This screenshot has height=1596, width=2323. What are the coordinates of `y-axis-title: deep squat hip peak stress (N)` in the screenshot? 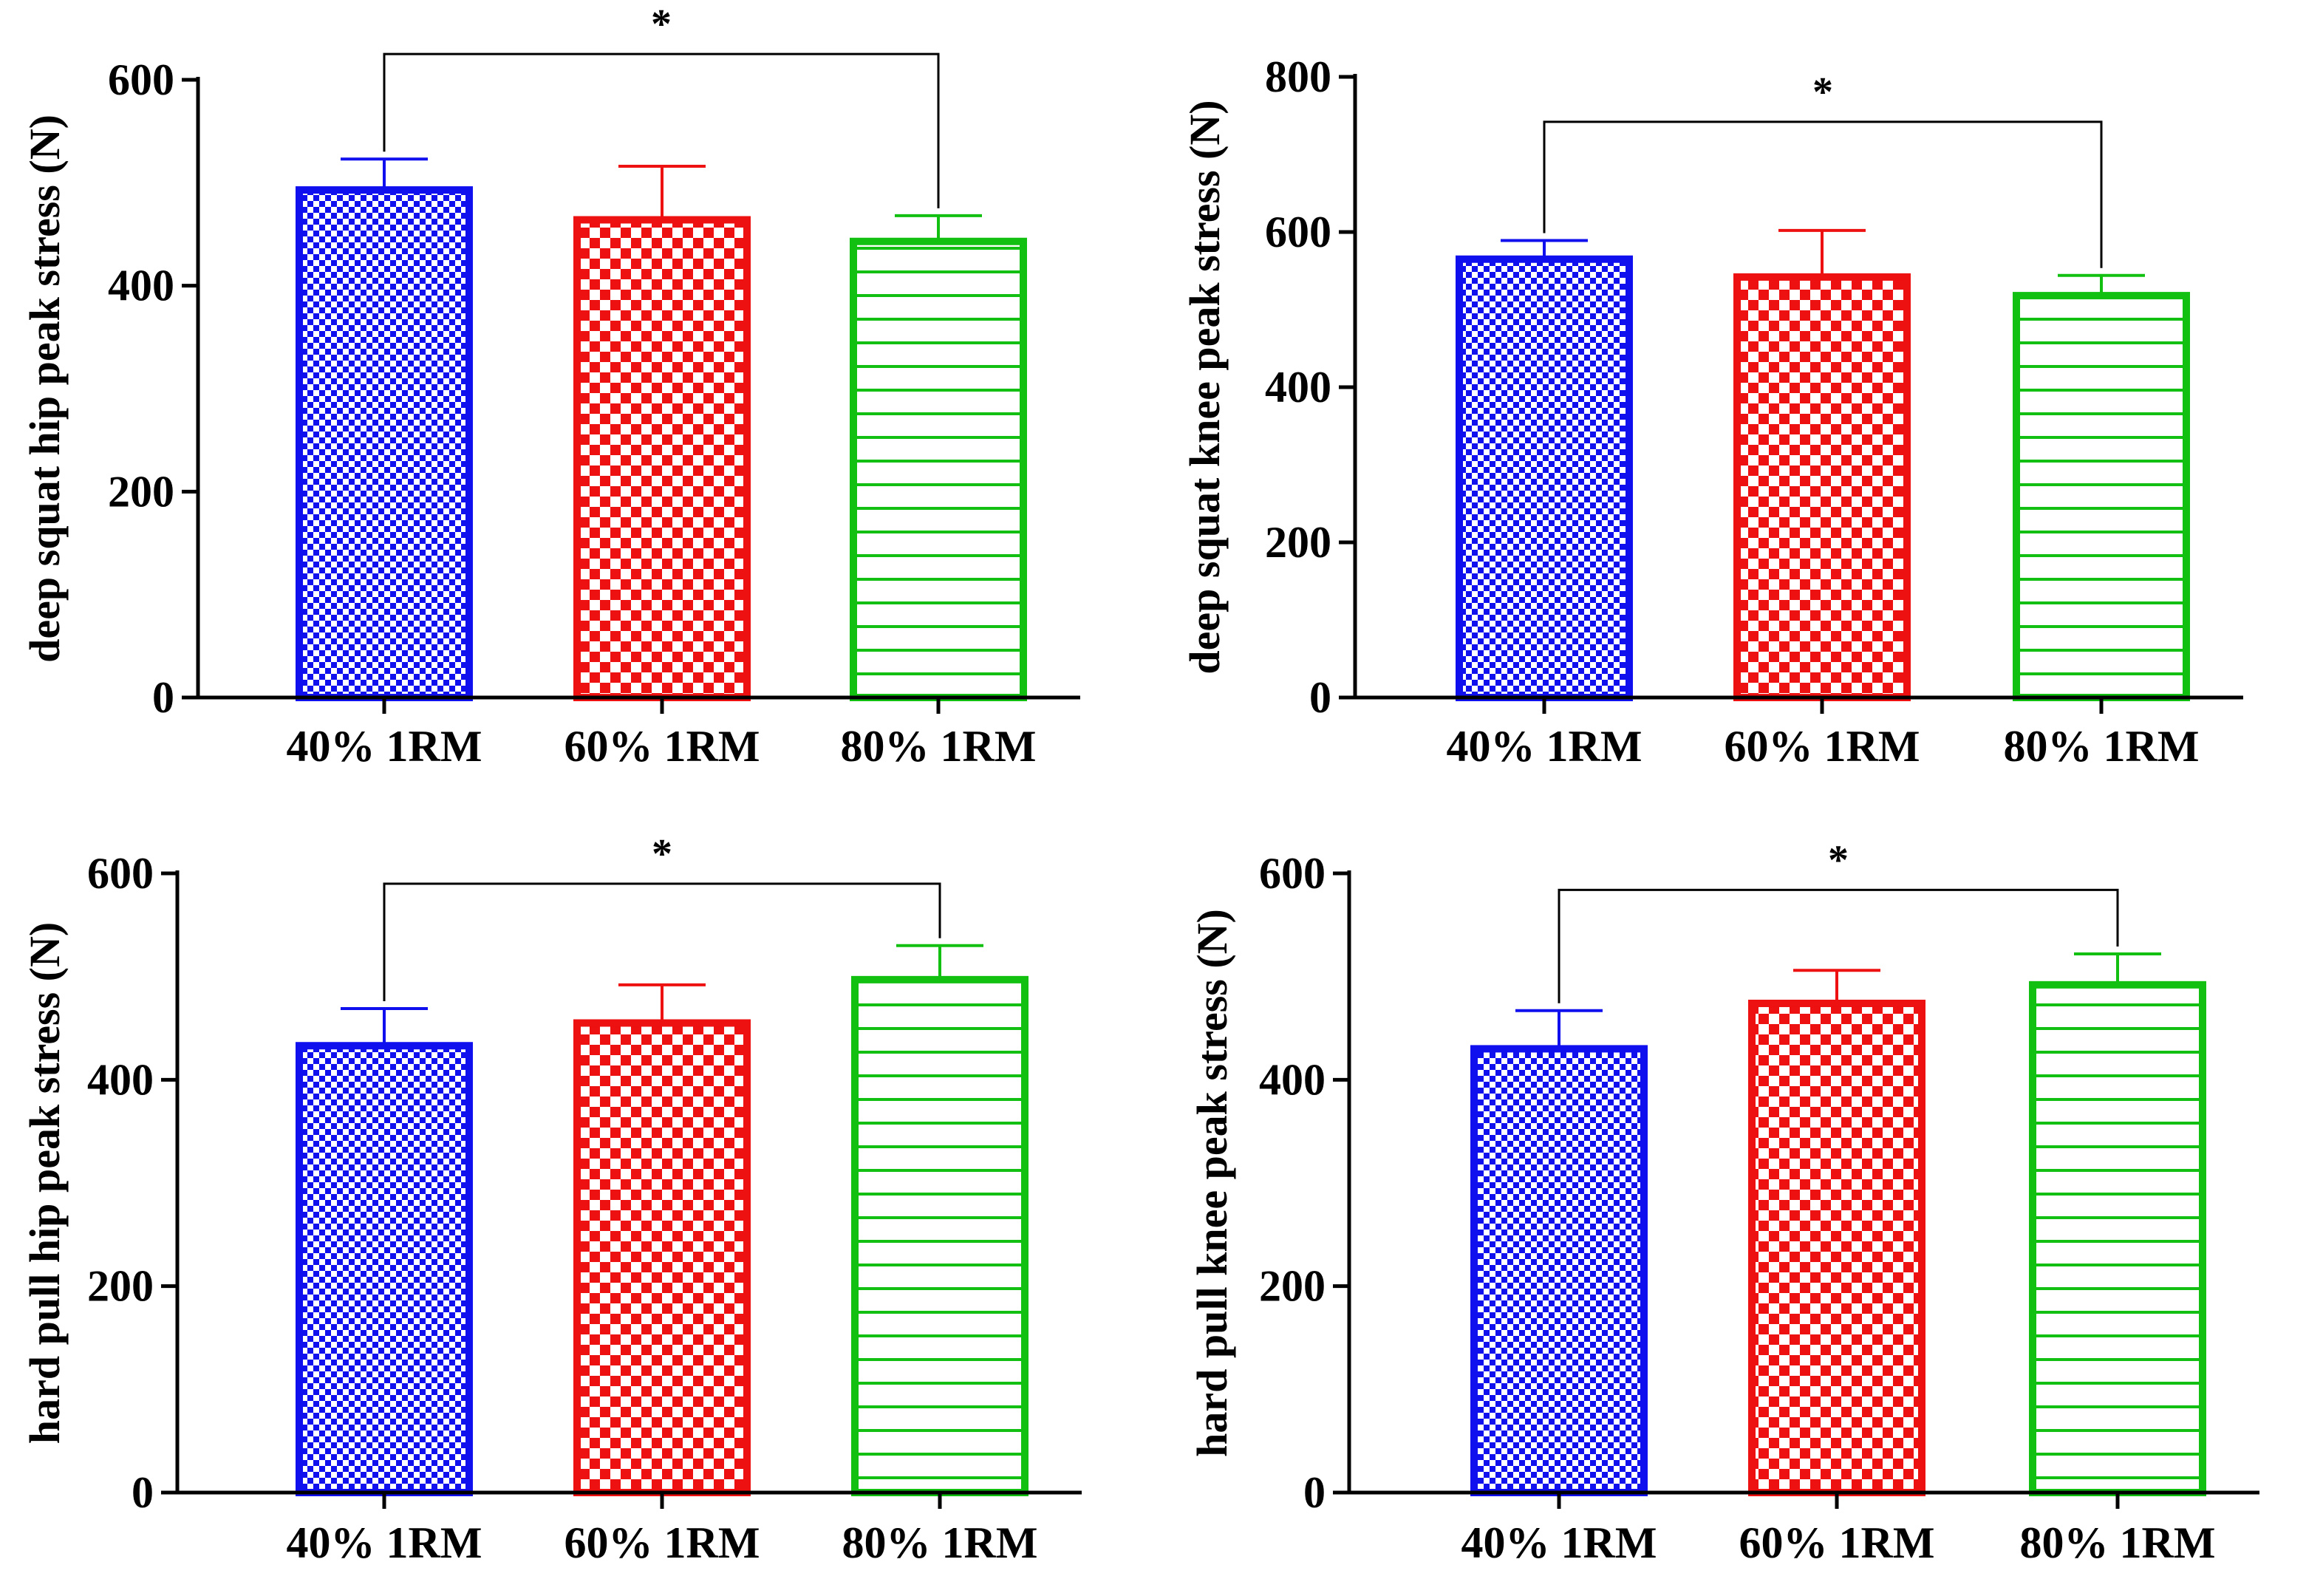 It's located at (45, 389).